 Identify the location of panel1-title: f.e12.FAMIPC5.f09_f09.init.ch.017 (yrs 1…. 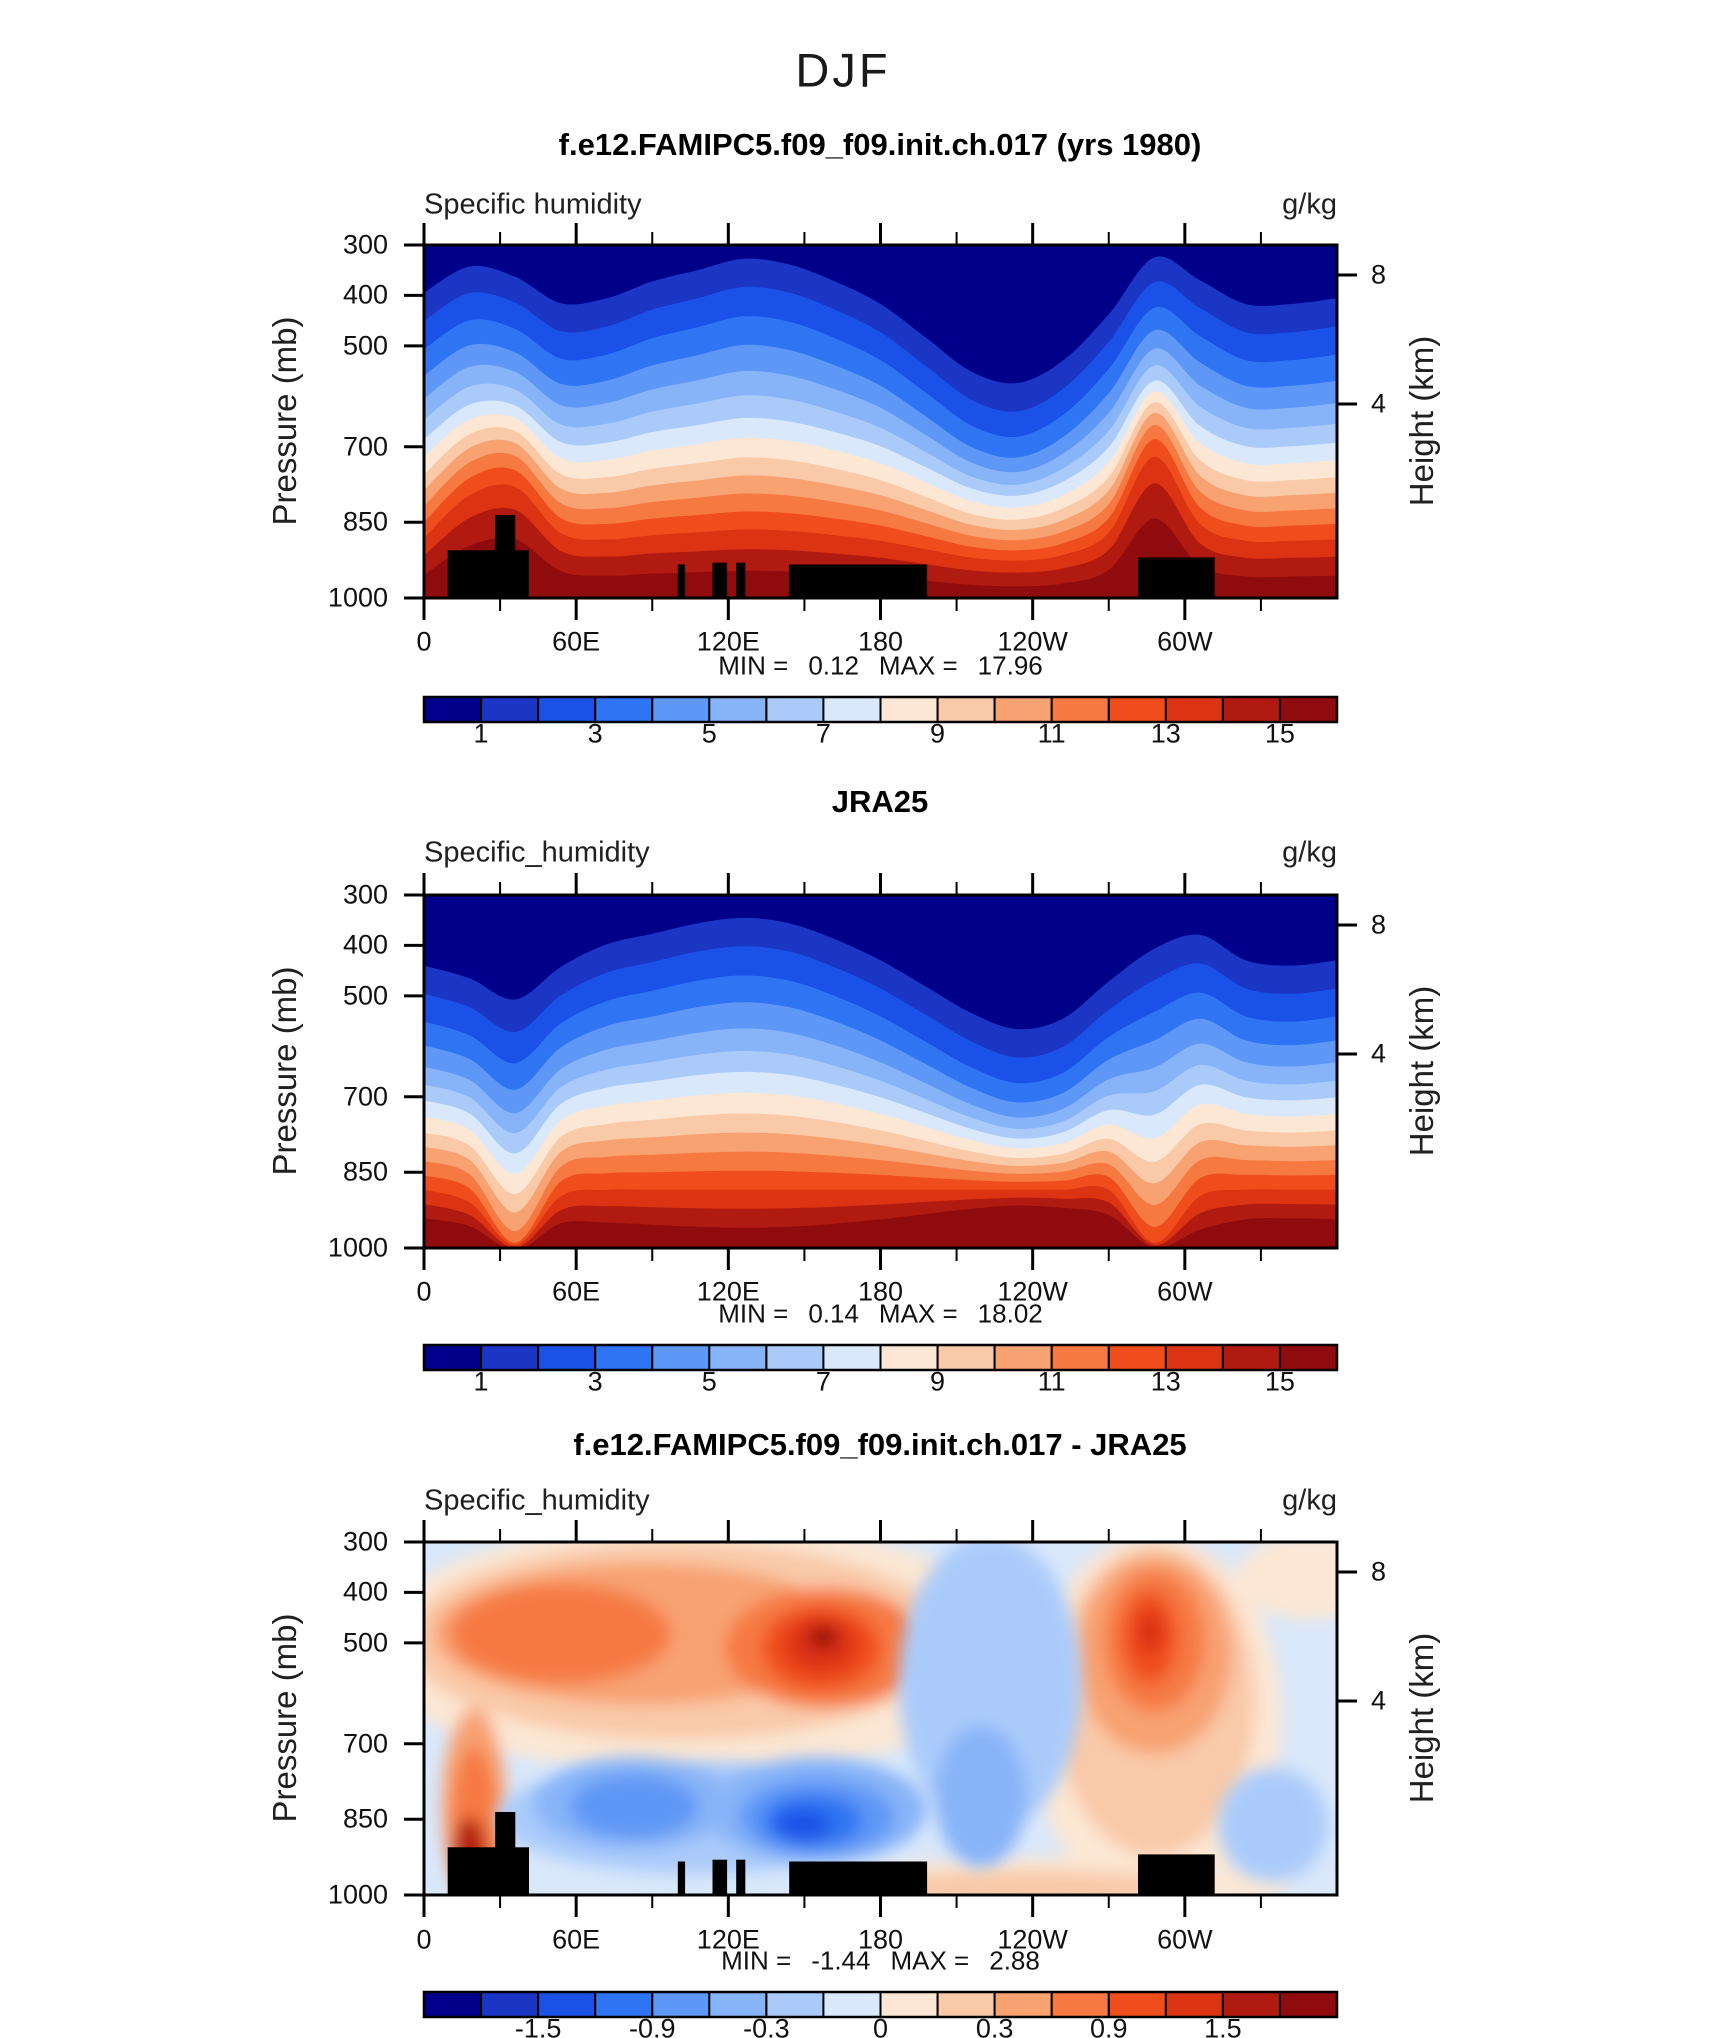
(880, 144).